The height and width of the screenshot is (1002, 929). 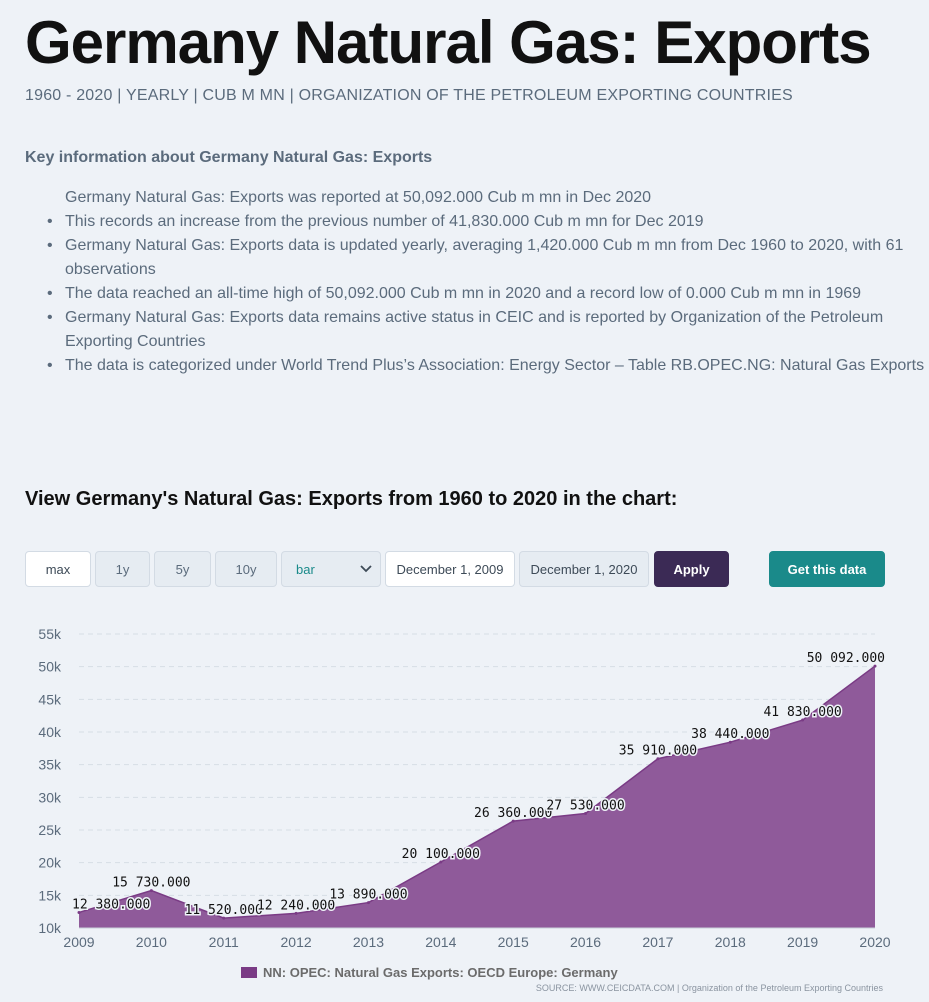 I want to click on apply-button: Apply, so click(x=691, y=569).